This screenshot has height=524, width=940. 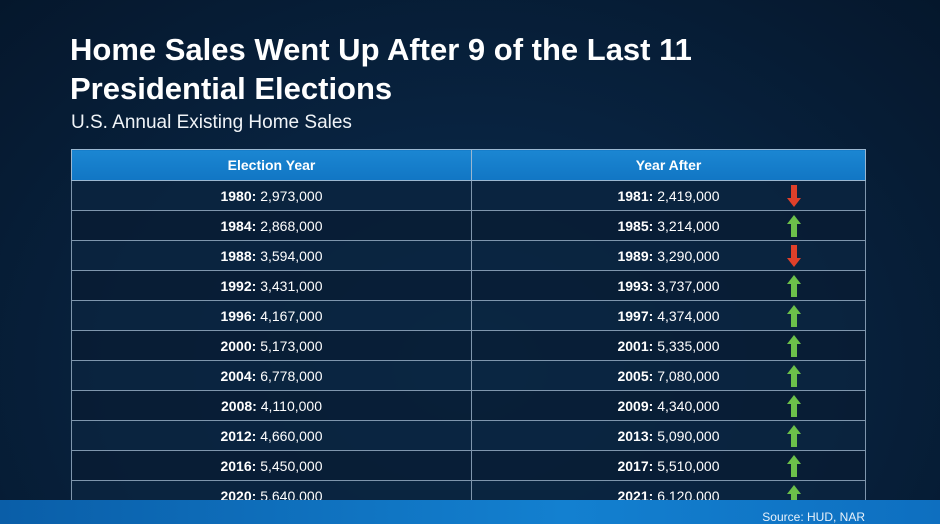 I want to click on year-label: 1984, so click(x=236, y=225).